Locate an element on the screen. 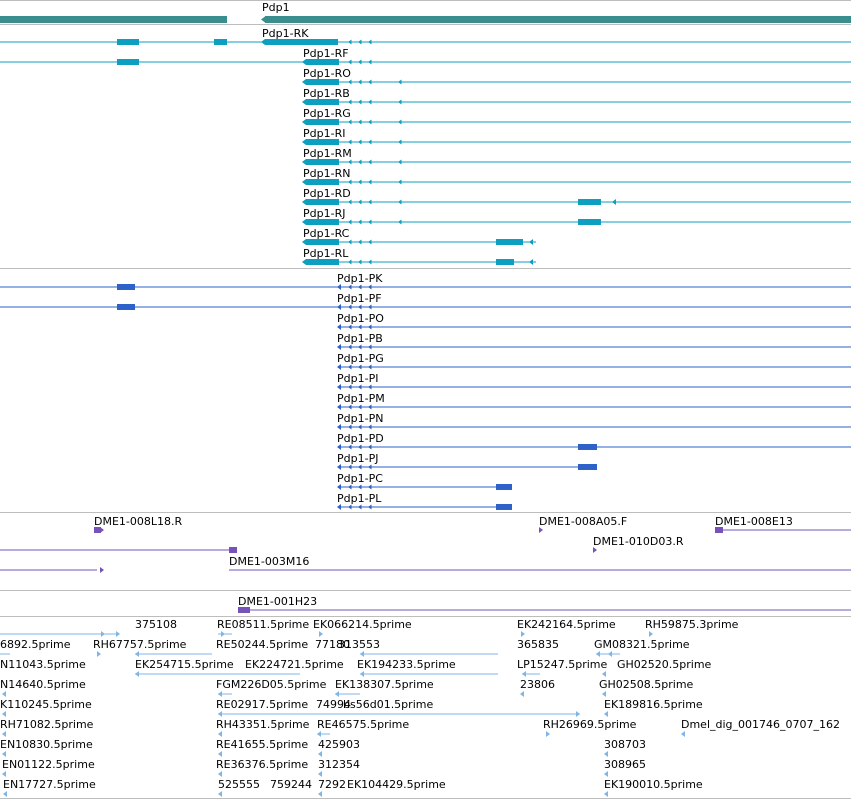 The image size is (851, 800). transcript-label: Pdp1-RO is located at coordinates (327, 73).